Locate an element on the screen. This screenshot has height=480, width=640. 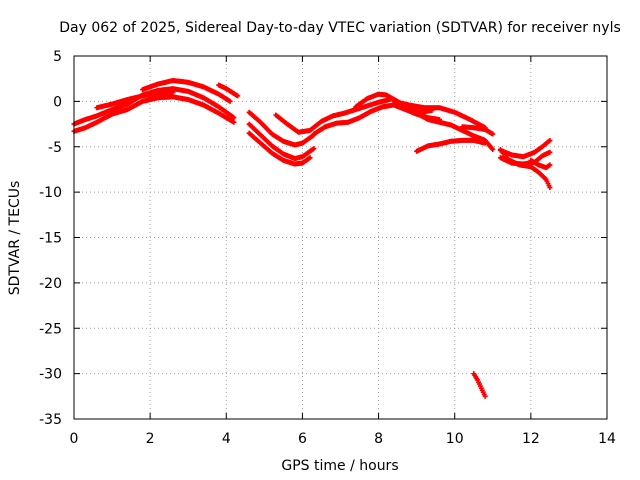
series-outlier is located at coordinates (479, 385).